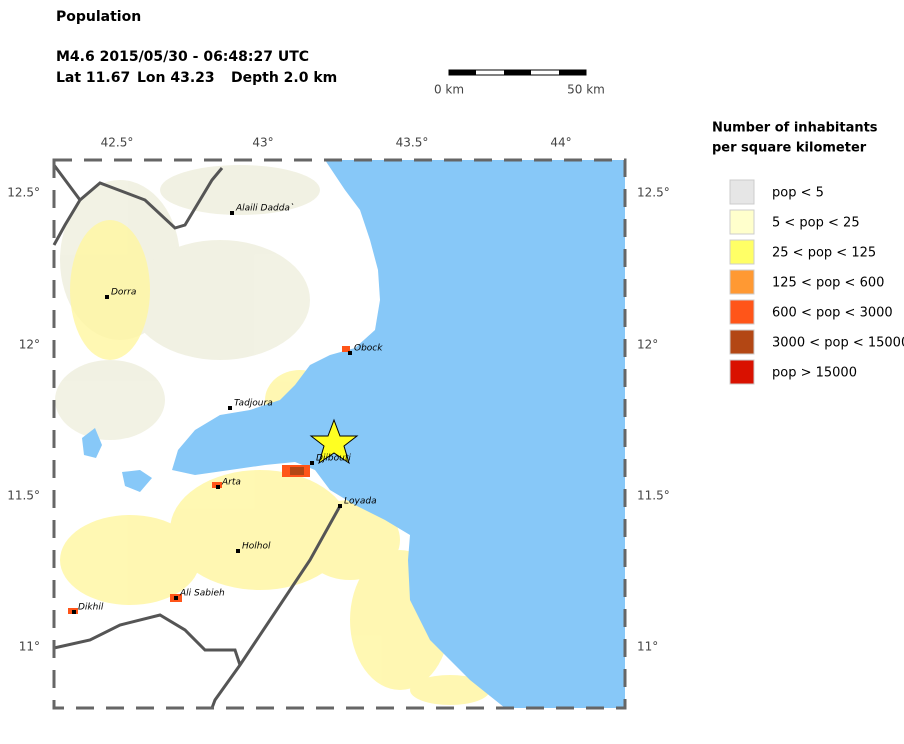 Image resolution: width=904 pixels, height=744 pixels. I want to click on x-tick-label: 44°, so click(560, 143).